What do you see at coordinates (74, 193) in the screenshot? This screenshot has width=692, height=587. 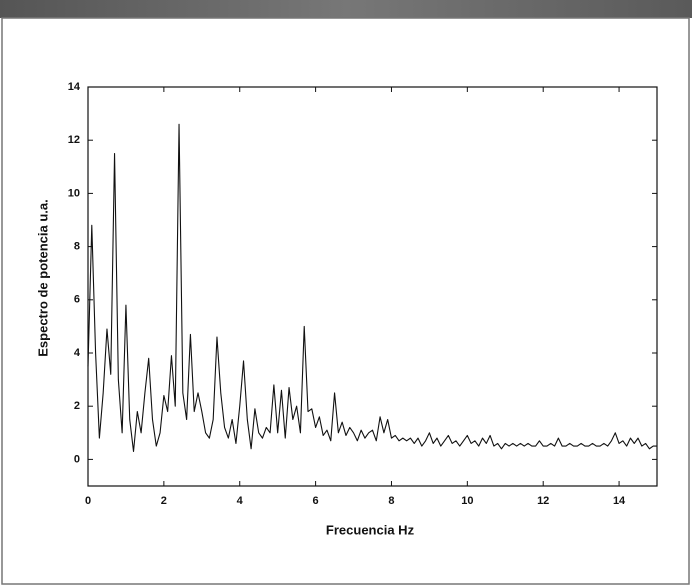 I see `y-tick-label: 10` at bounding box center [74, 193].